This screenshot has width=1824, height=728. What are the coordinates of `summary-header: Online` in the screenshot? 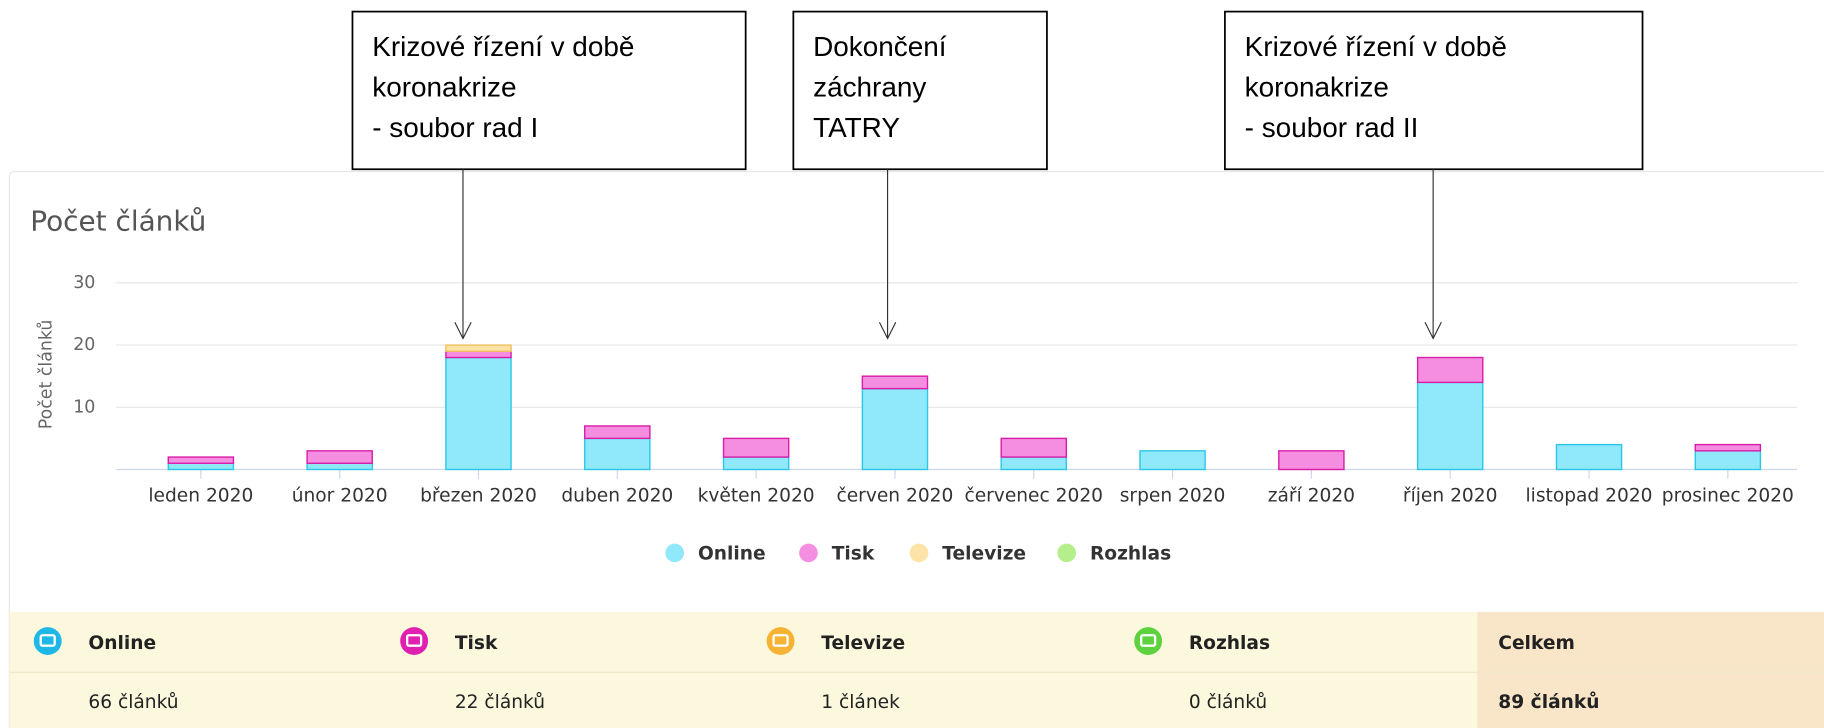 It's located at (122, 643).